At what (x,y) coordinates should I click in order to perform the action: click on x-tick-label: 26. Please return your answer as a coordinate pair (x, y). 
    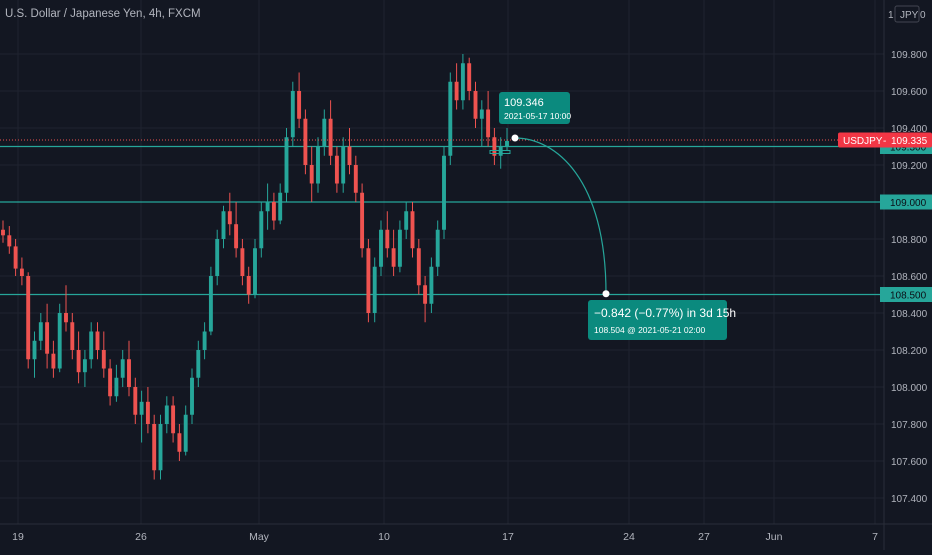
    Looking at the image, I should click on (141, 537).